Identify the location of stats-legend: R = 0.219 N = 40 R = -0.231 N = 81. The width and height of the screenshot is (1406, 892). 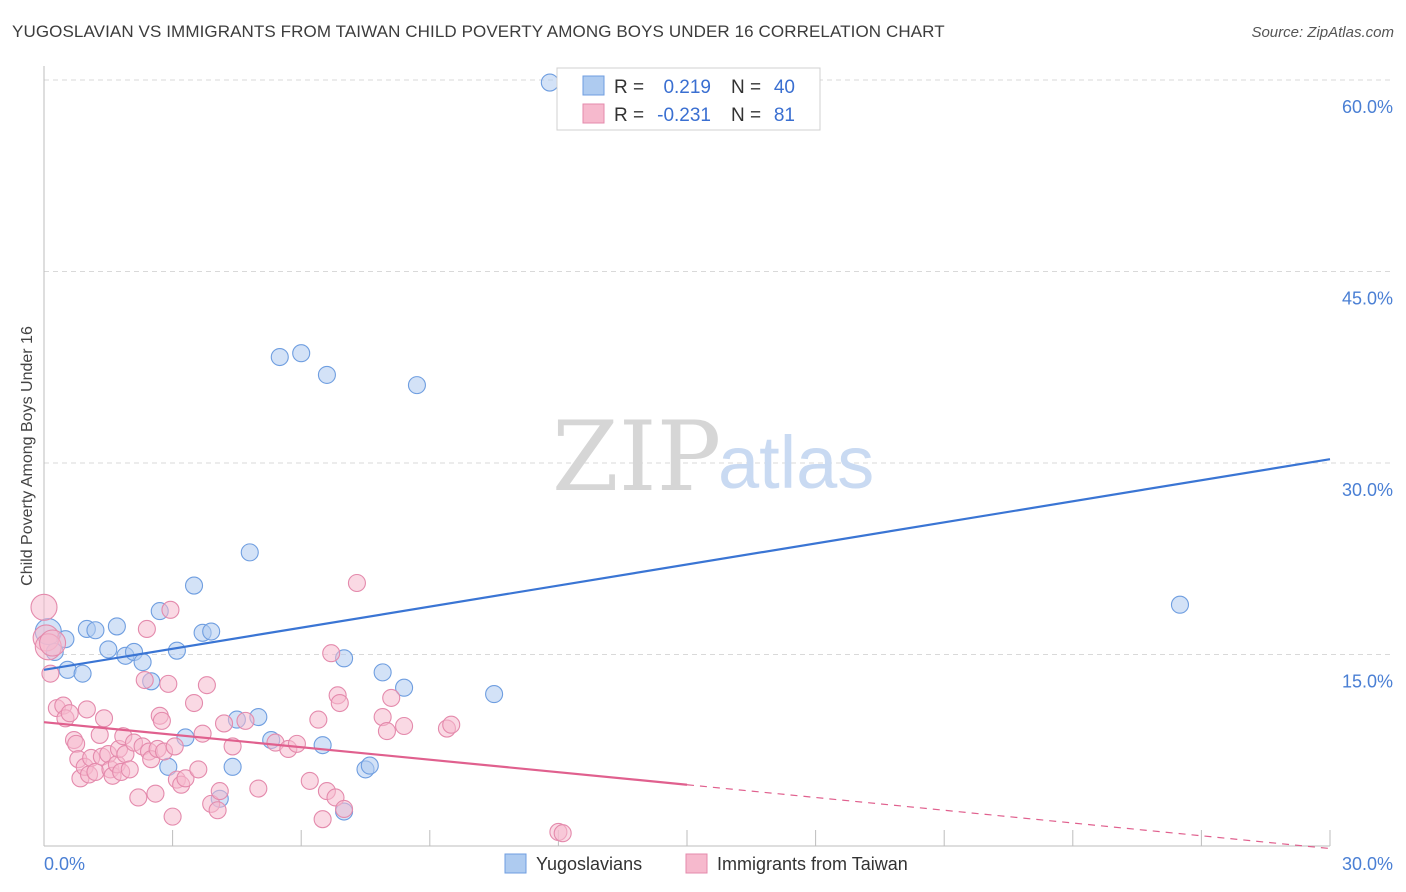
(688, 99).